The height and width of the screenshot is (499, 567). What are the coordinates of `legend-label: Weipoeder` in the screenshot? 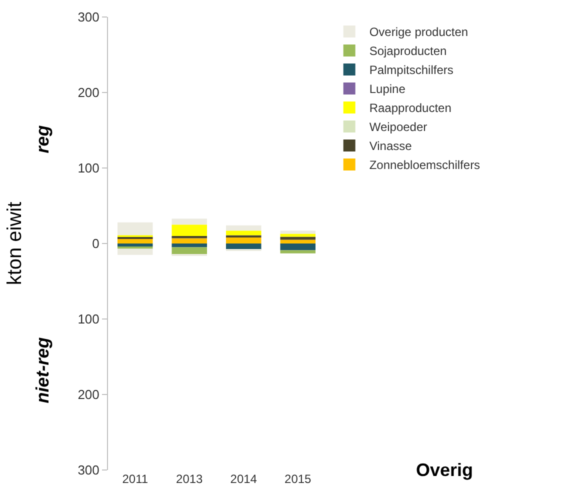 It's located at (398, 127).